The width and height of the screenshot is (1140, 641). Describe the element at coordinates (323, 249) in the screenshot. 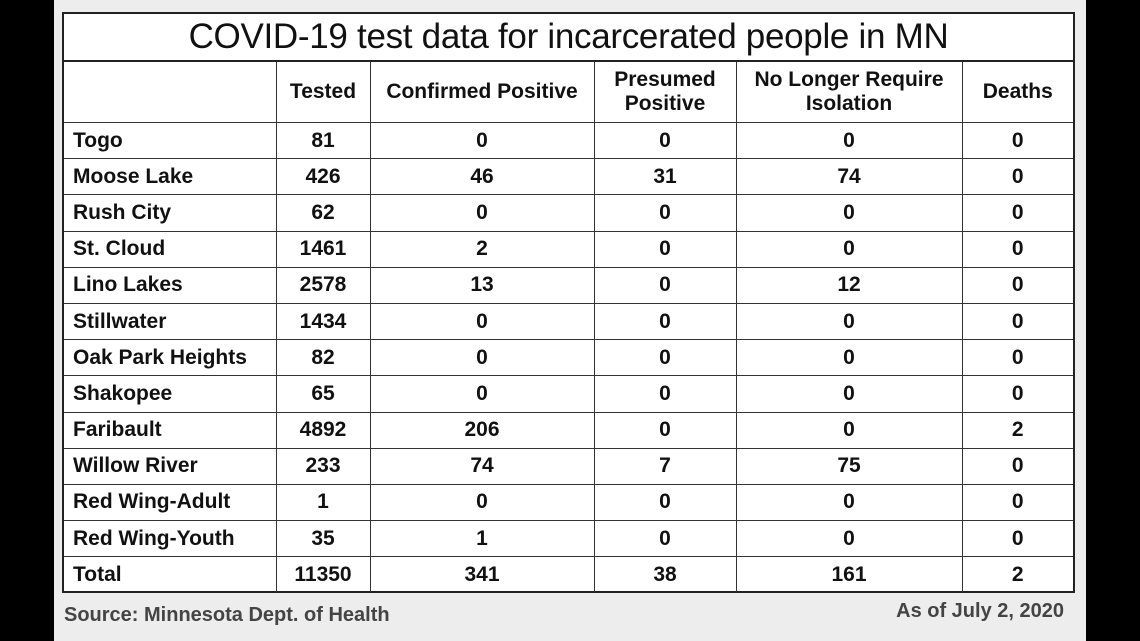

I see `cell-tested: 1461` at that location.